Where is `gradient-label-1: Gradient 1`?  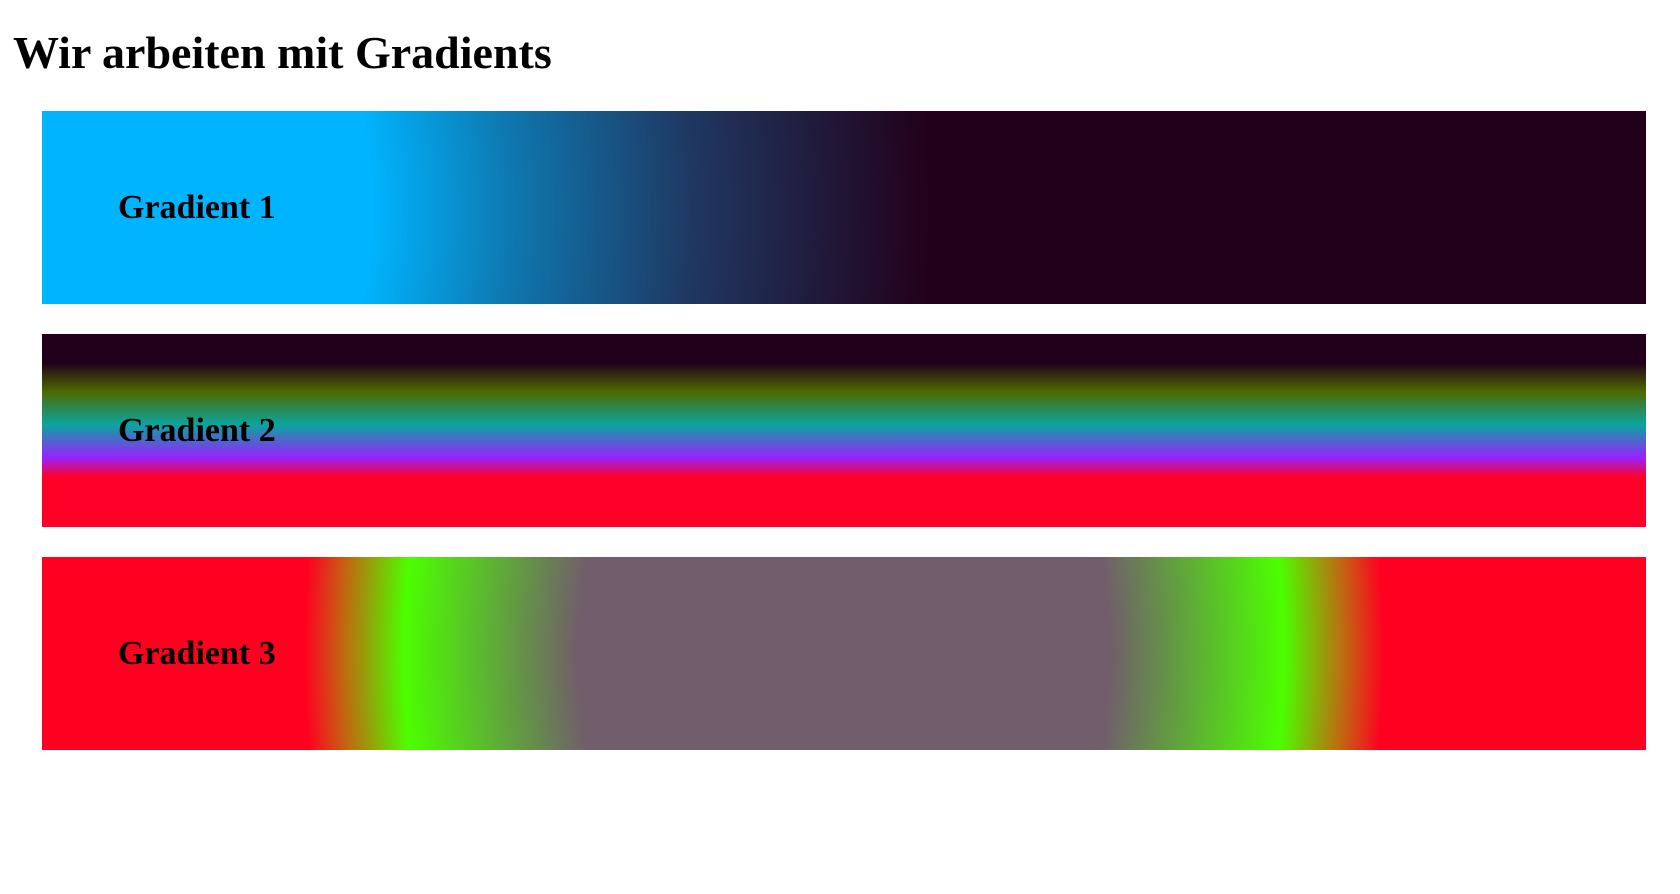
gradient-label-1: Gradient 1 is located at coordinates (197, 207).